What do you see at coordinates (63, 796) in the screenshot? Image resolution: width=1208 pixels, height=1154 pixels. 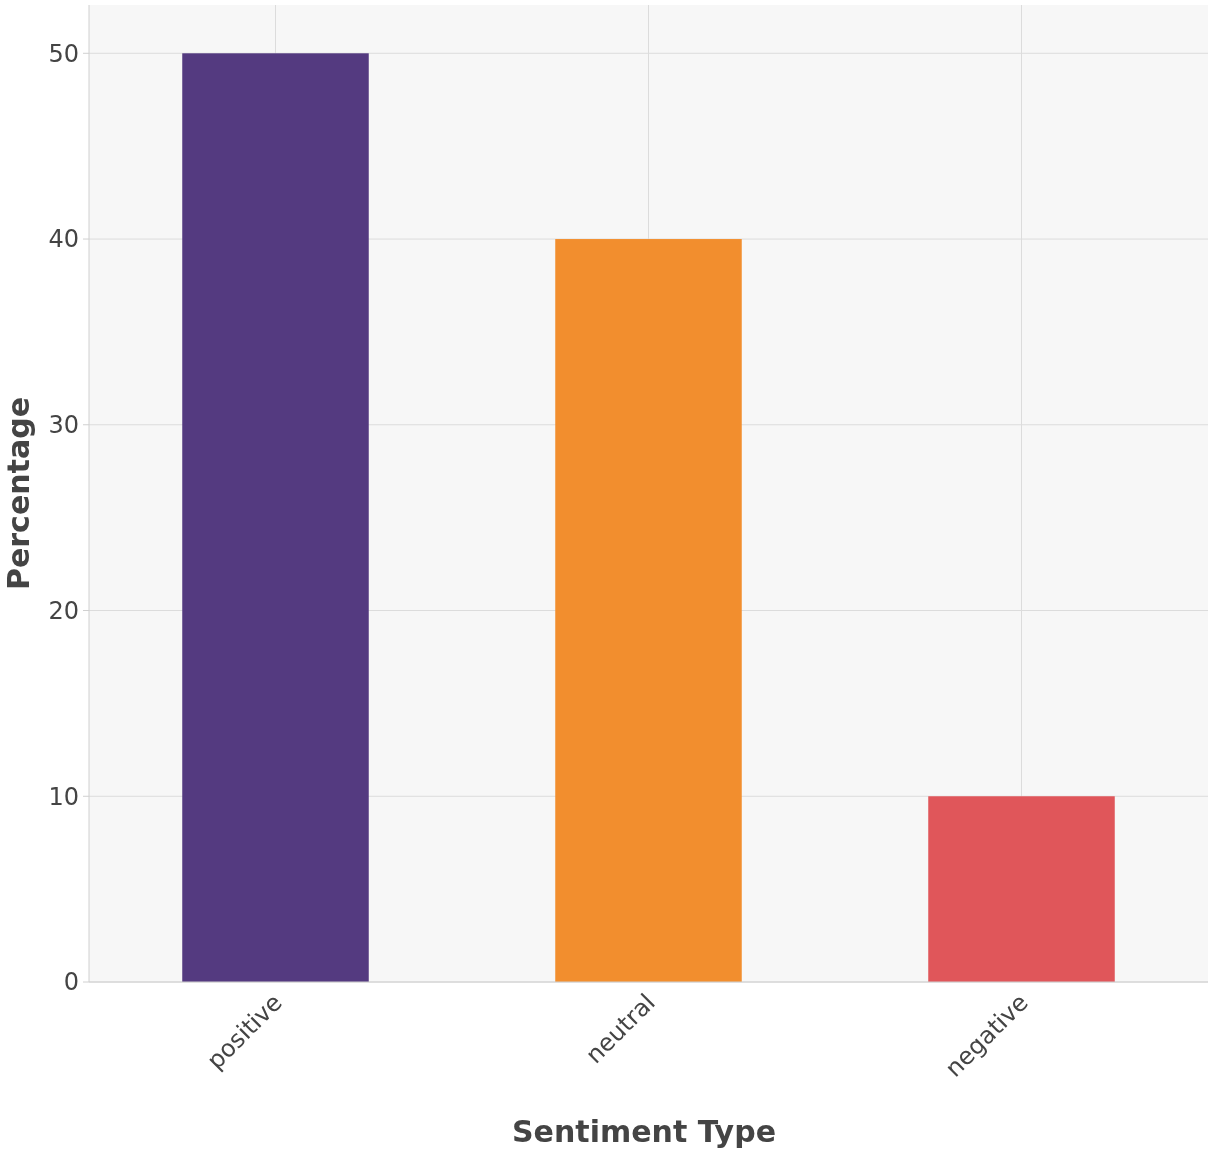 I see `y-tick-label: 10` at bounding box center [63, 796].